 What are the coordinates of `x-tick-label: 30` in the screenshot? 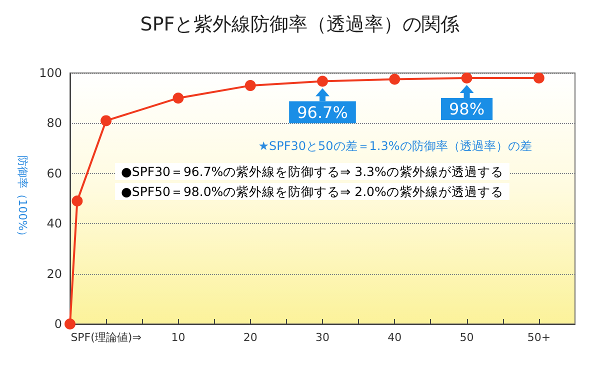 It's located at (323, 337).